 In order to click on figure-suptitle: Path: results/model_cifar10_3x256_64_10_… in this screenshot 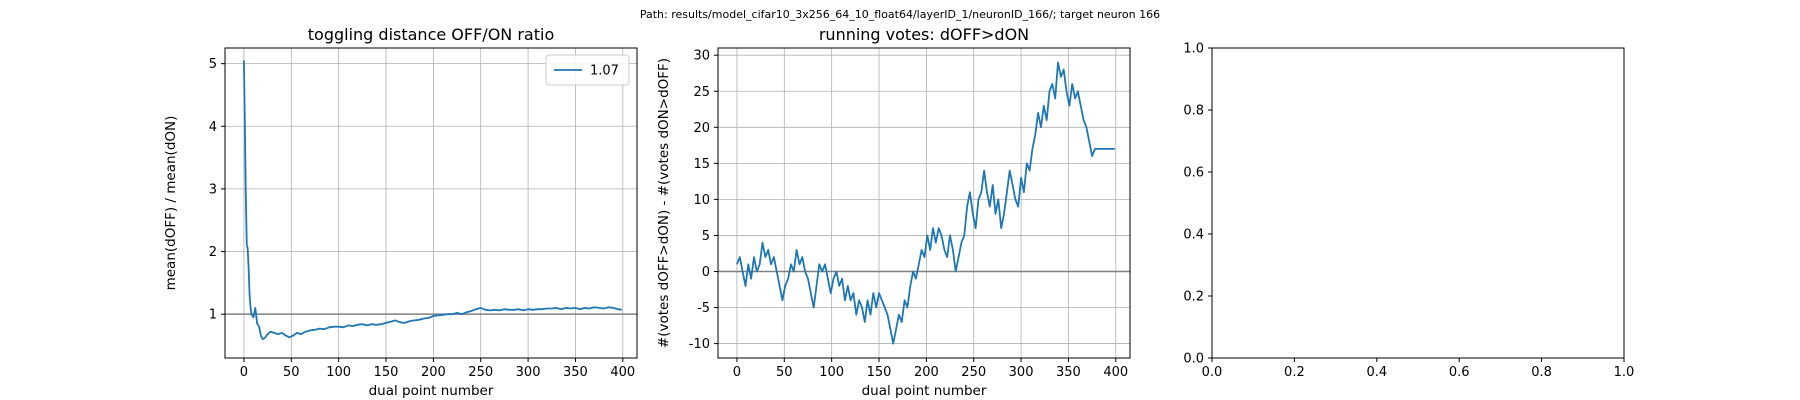, I will do `click(900, 14)`.